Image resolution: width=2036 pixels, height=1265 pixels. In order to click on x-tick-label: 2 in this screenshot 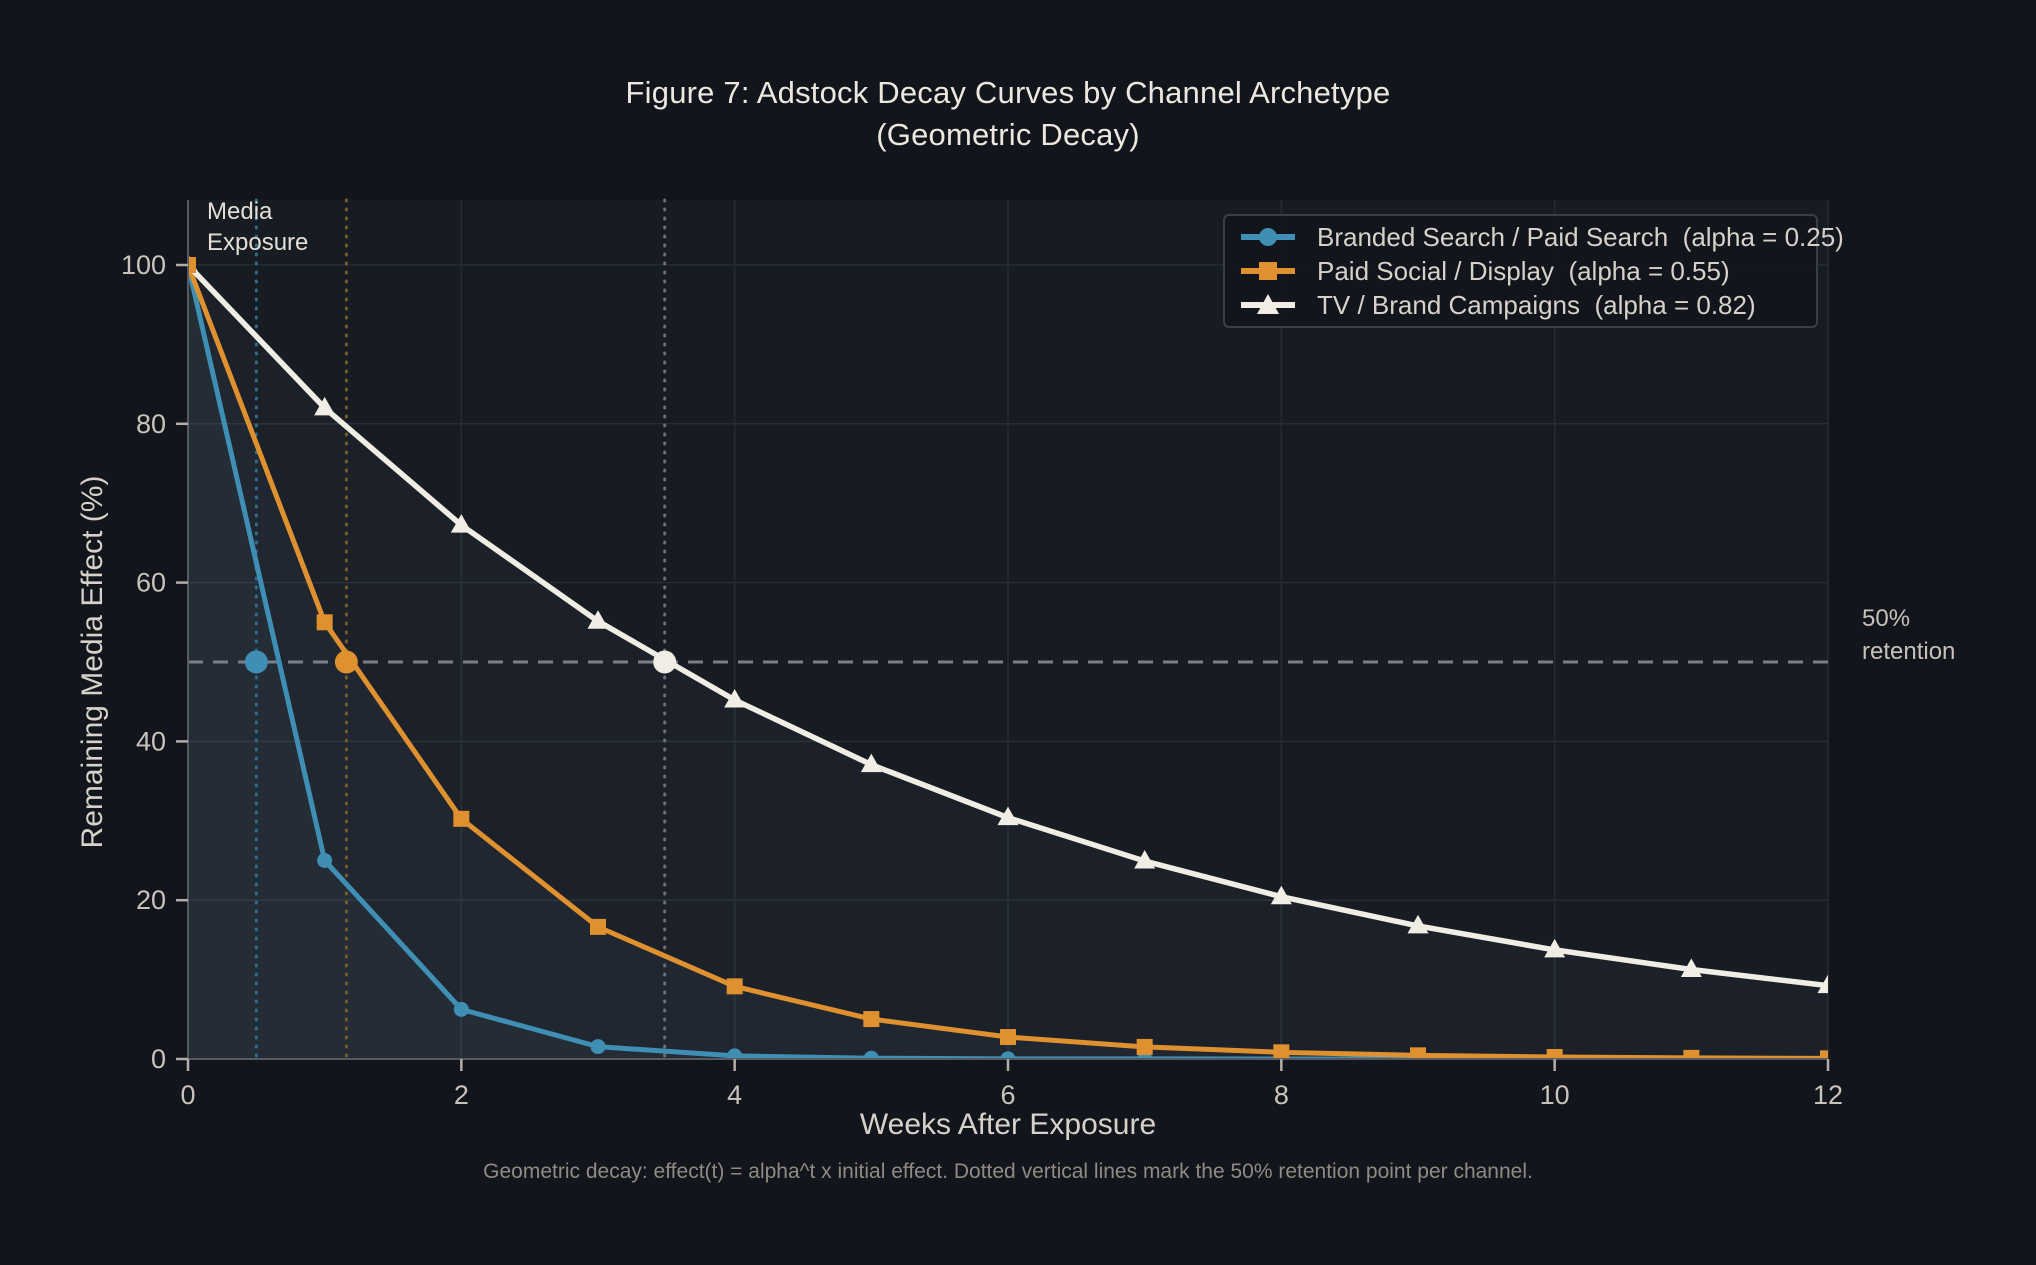, I will do `click(461, 1095)`.